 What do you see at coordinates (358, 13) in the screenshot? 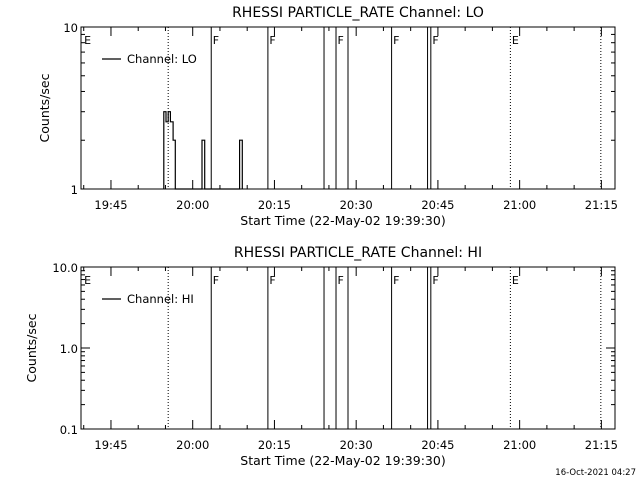
I see `chart-title: RHESSI PARTICLE_RATE Channel: LO` at bounding box center [358, 13].